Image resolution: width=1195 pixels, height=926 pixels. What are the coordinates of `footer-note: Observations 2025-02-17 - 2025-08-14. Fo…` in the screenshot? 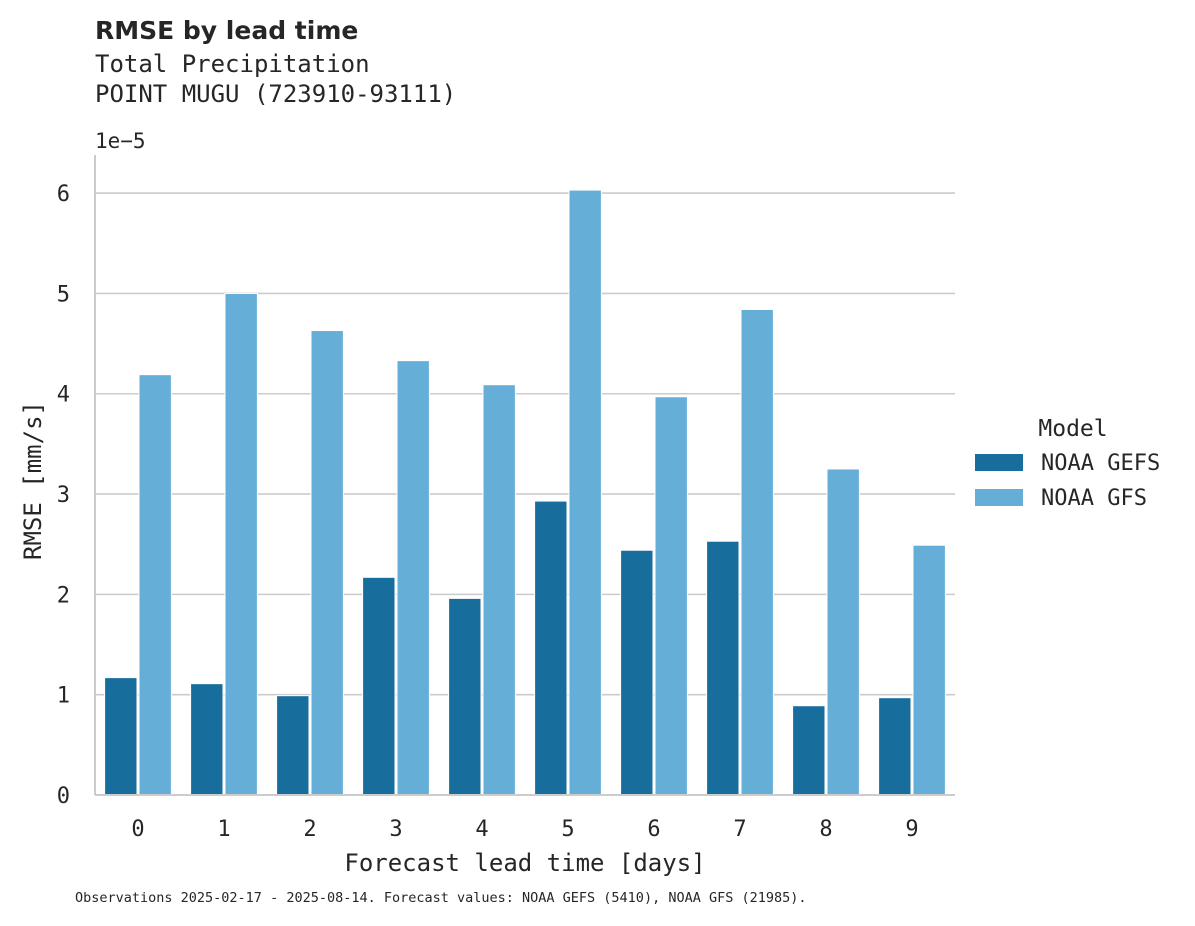 It's located at (441, 898).